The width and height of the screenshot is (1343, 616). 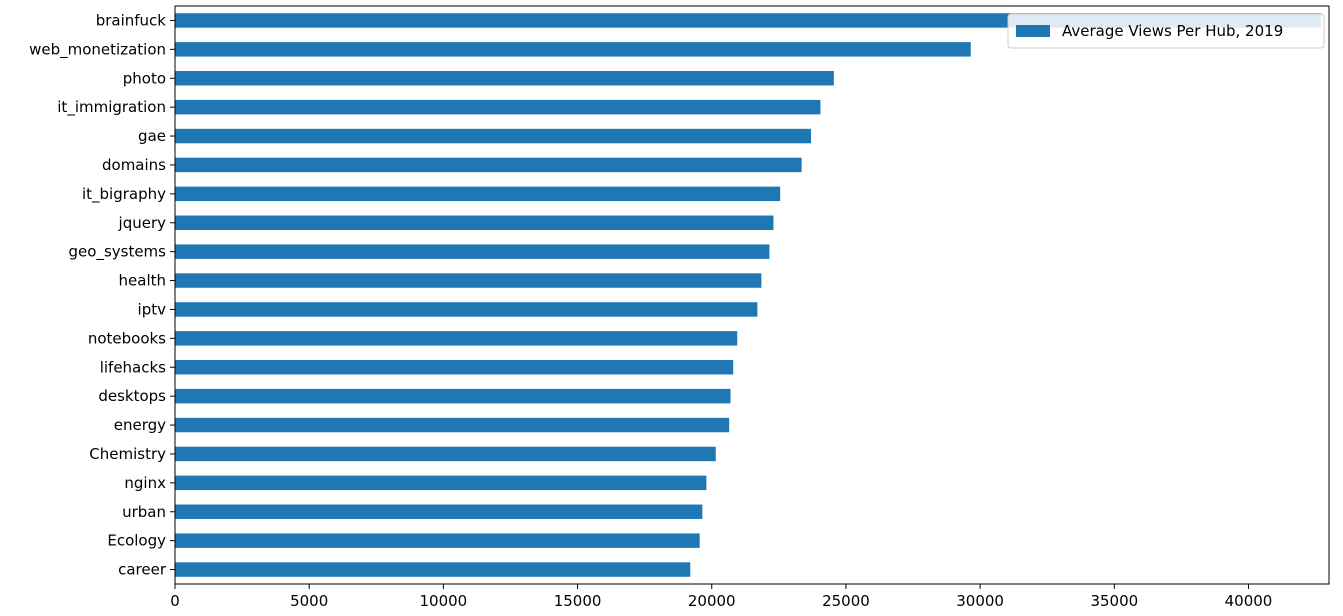 I want to click on bar-iptv, so click(x=466, y=309).